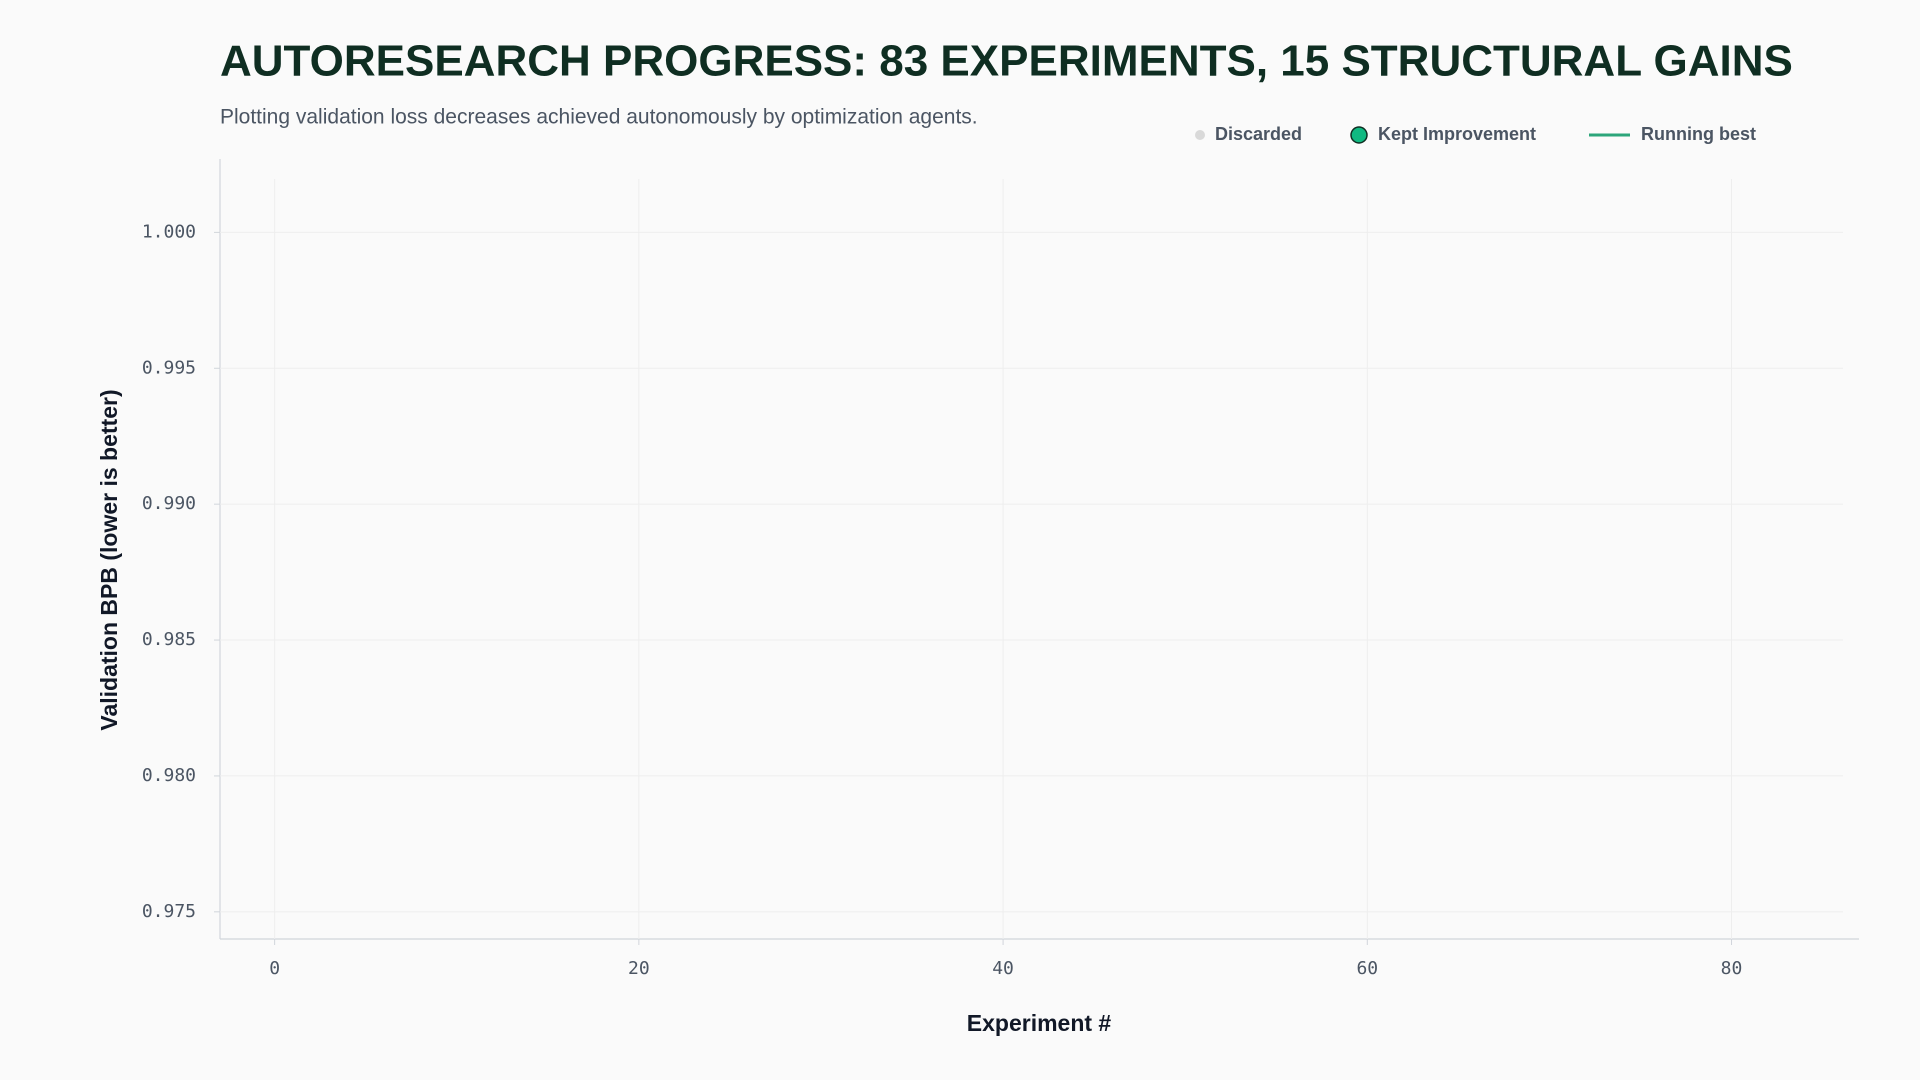 The height and width of the screenshot is (1080, 1920). Describe the element at coordinates (1258, 134) in the screenshot. I see `legend-label: Discarded` at that location.